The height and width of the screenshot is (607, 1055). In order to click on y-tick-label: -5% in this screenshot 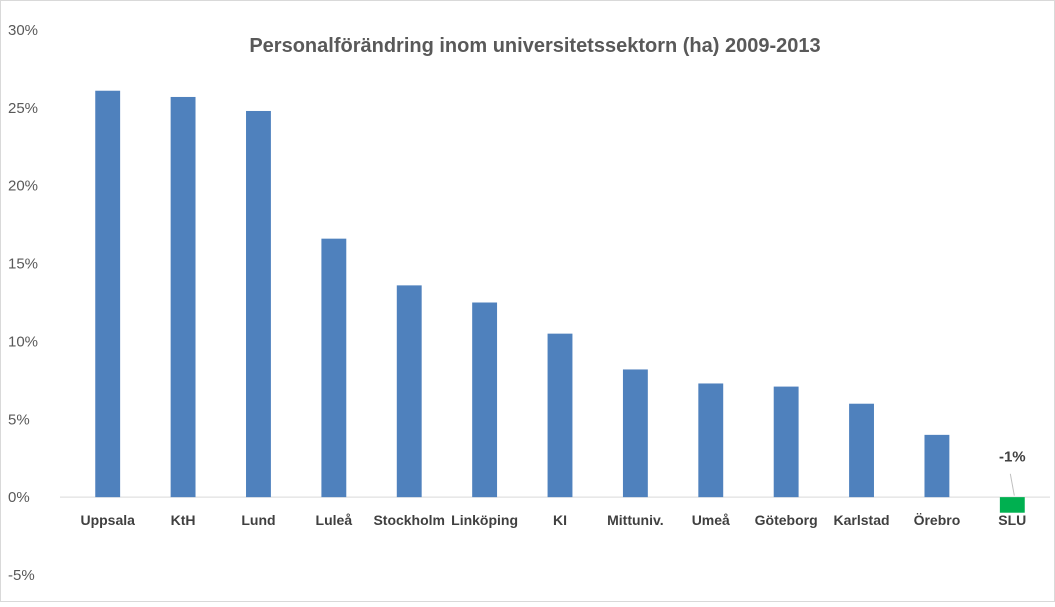, I will do `click(21, 575)`.